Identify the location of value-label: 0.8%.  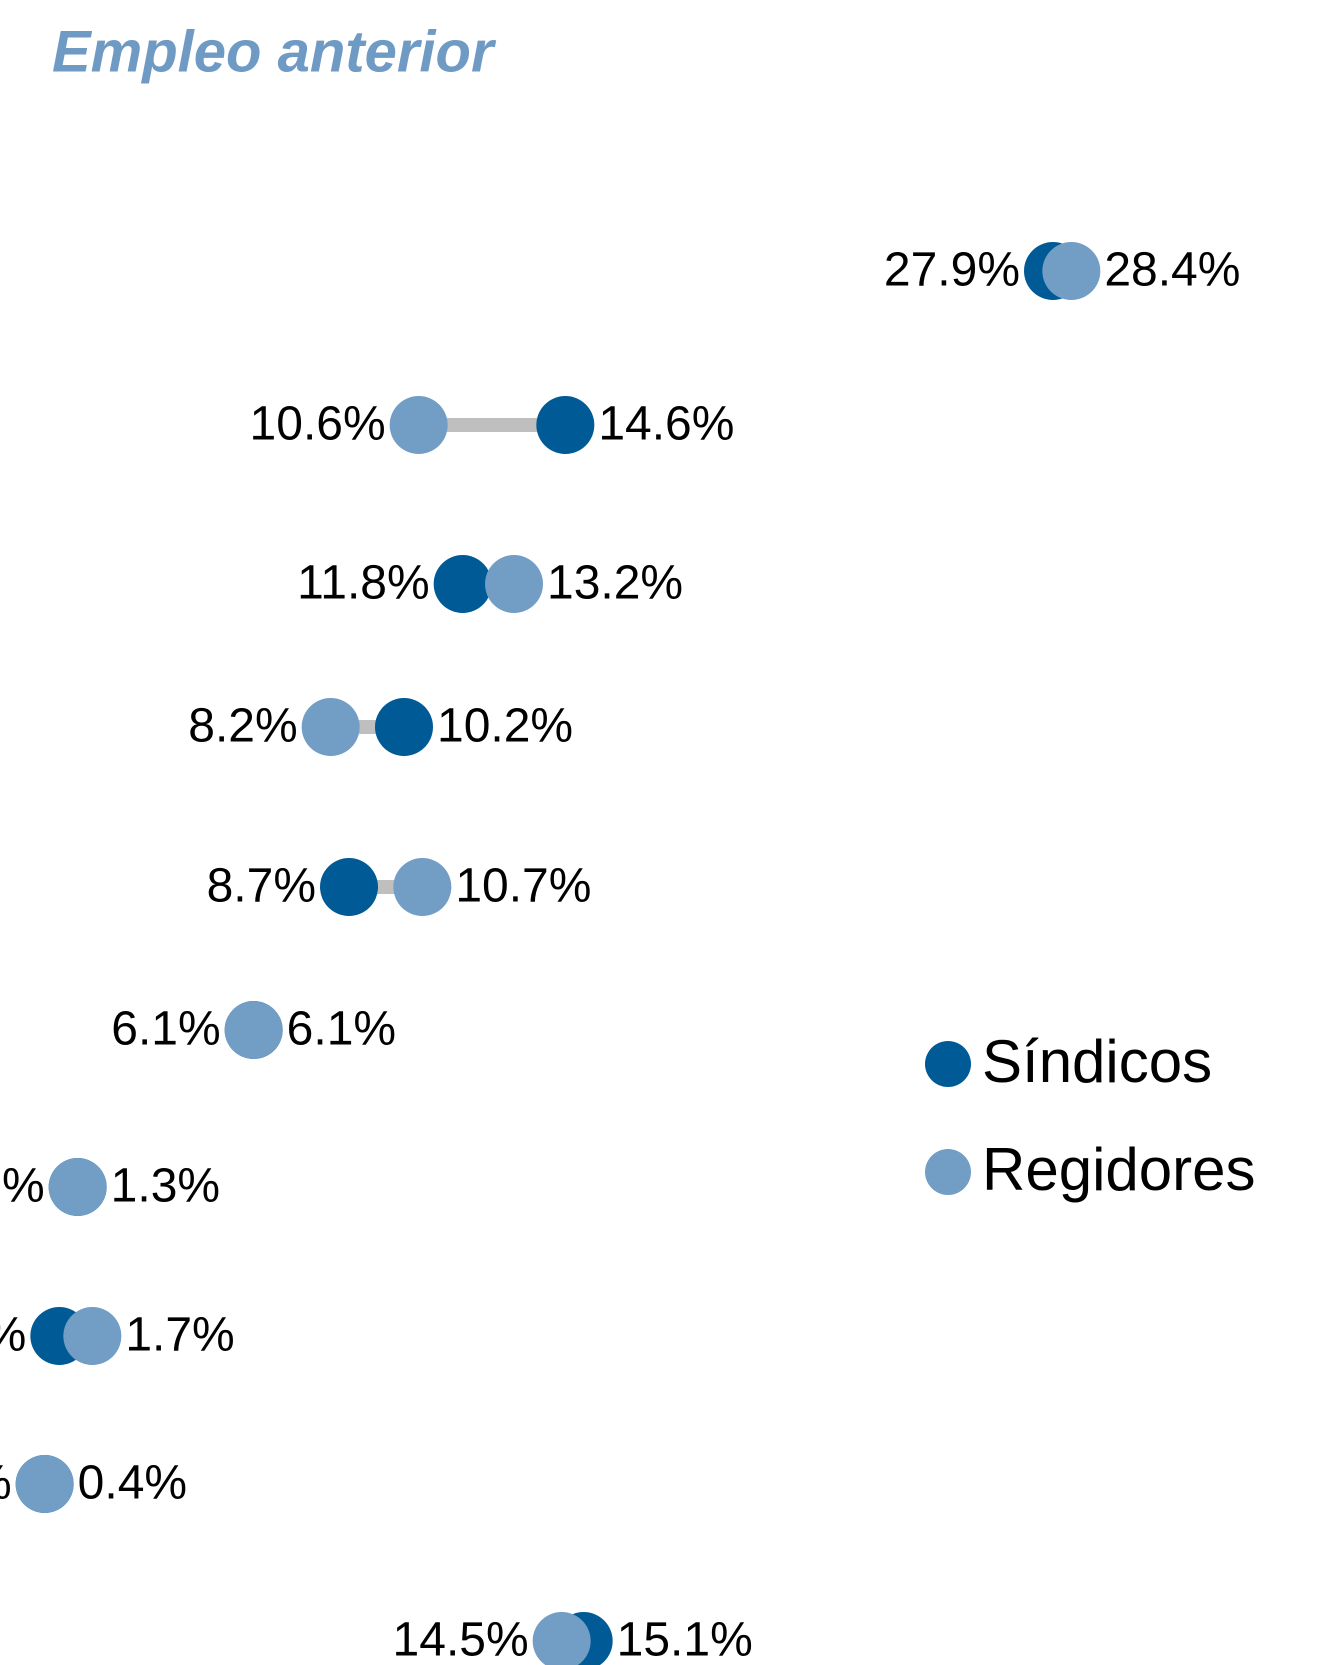
(13, 1335).